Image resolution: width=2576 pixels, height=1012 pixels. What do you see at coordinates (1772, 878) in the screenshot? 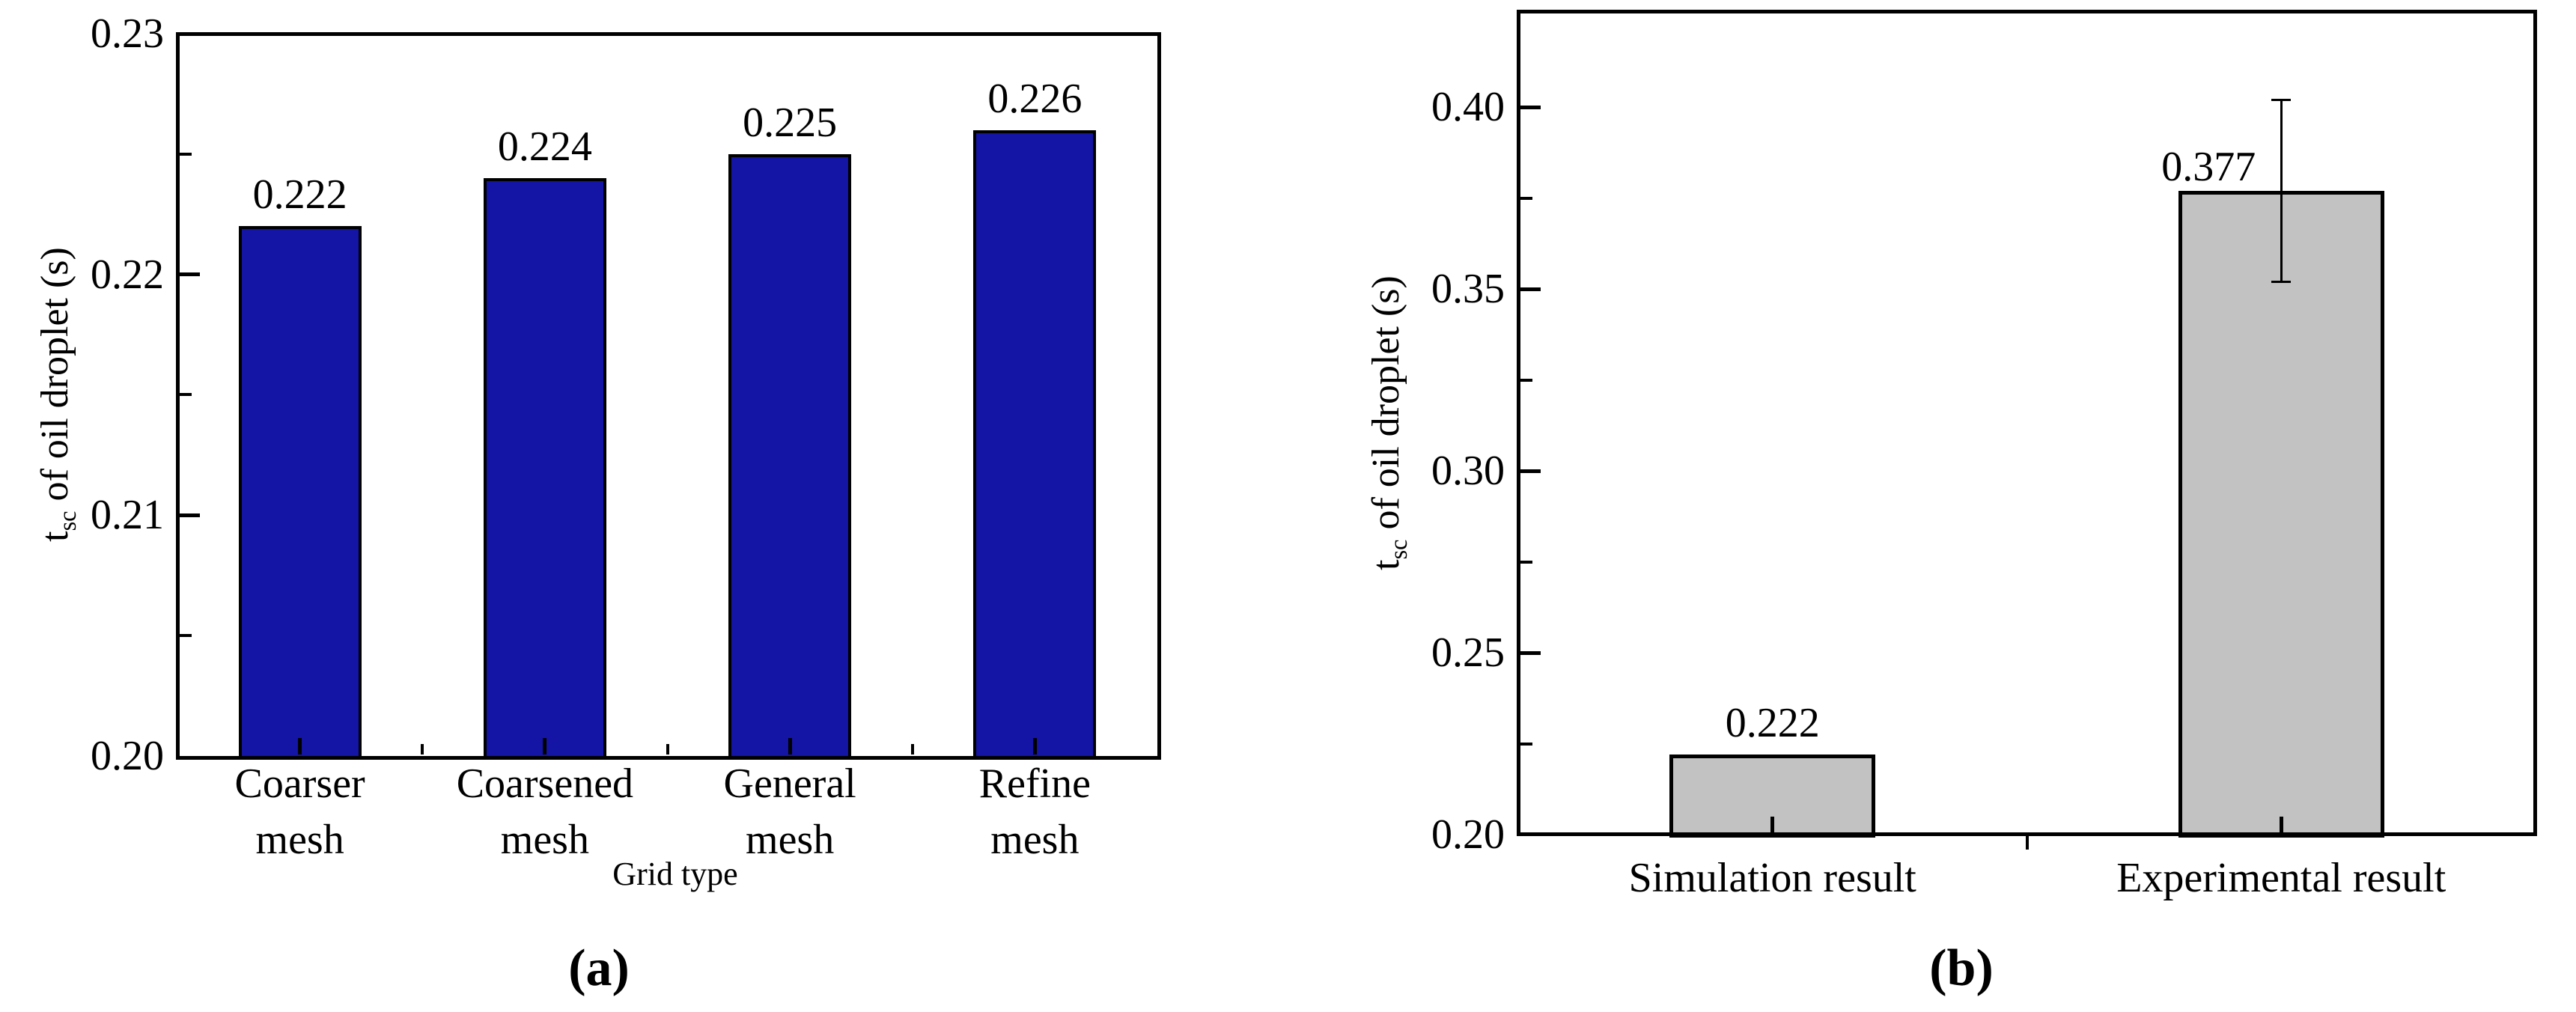
I see `x-category-label: Simulation result` at bounding box center [1772, 878].